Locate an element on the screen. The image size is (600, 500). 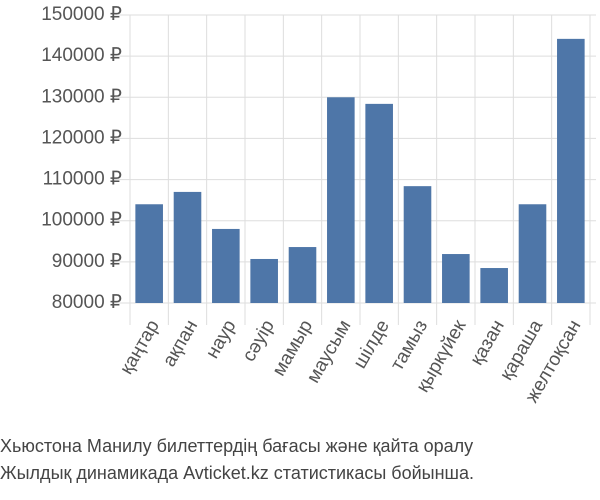
y-tick-label: 130000 ₽ is located at coordinates (81, 96).